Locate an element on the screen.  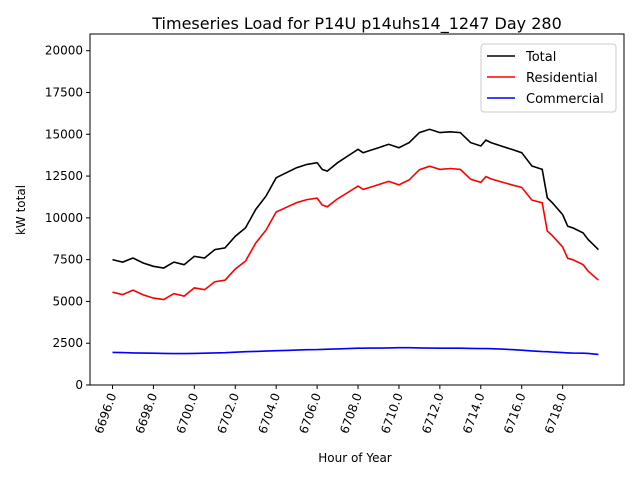
y-tick-label: 10000 is located at coordinates (64, 218).